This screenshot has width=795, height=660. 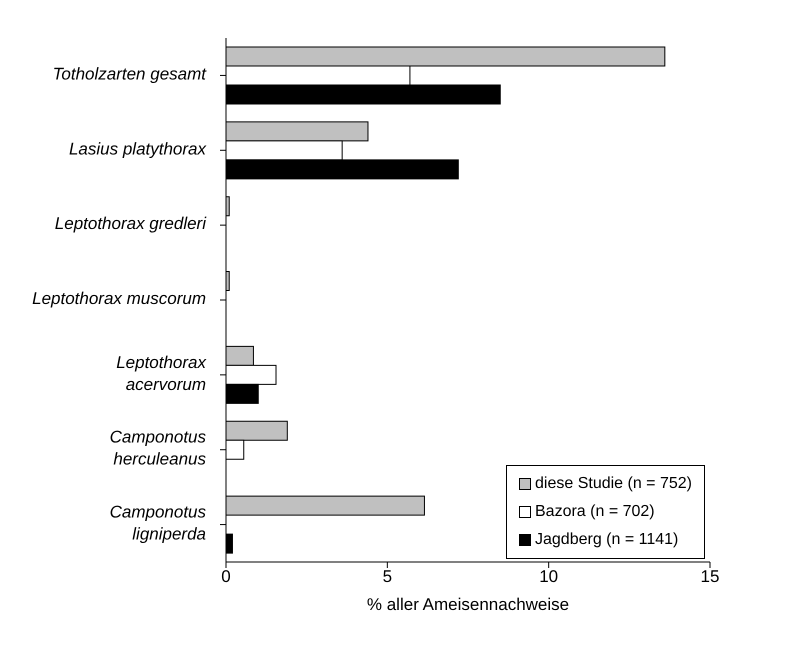 What do you see at coordinates (131, 224) in the screenshot?
I see `y-tick-label: Leptothorax gredleri` at bounding box center [131, 224].